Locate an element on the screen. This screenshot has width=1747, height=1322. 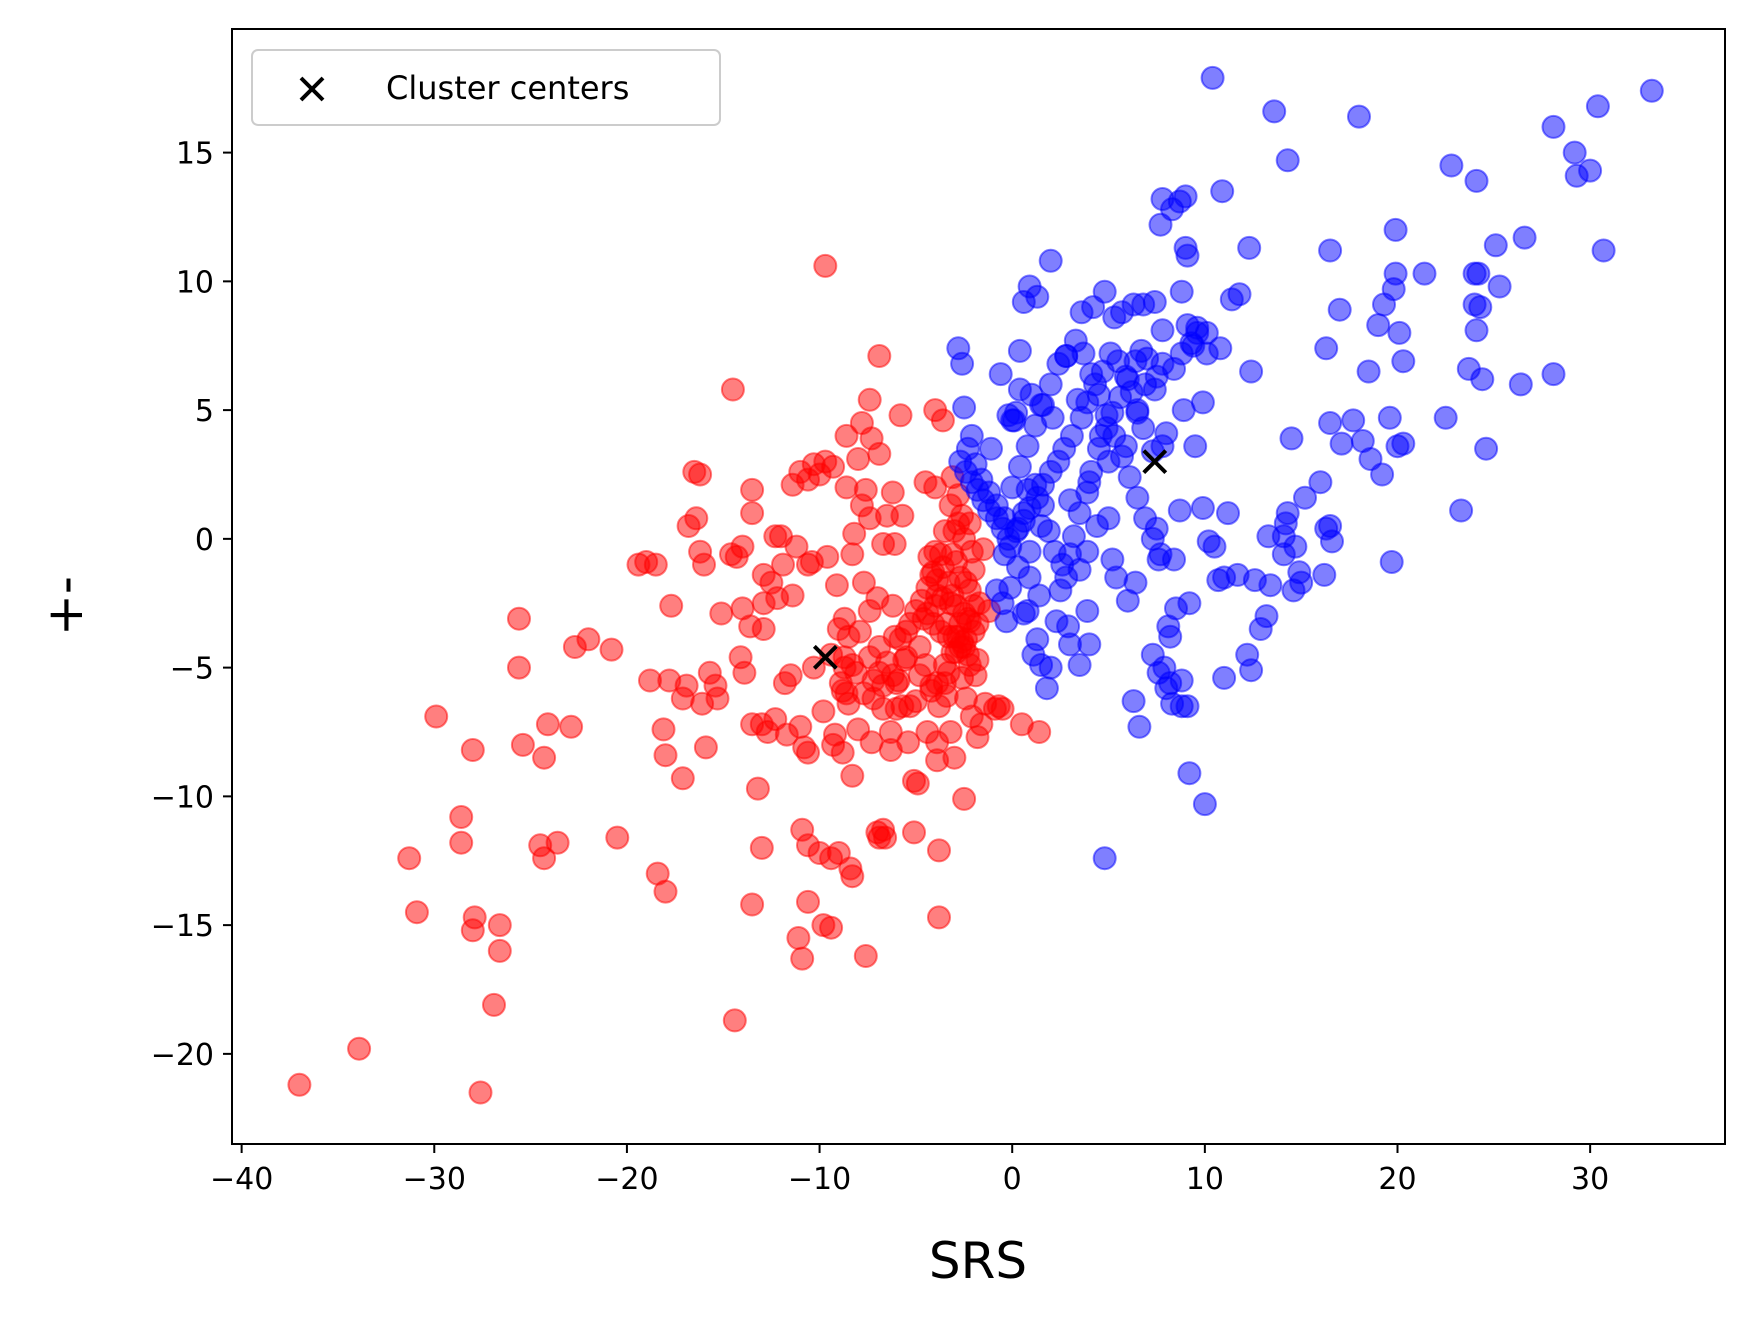
legend: Cluster centers is located at coordinates (486, 87).